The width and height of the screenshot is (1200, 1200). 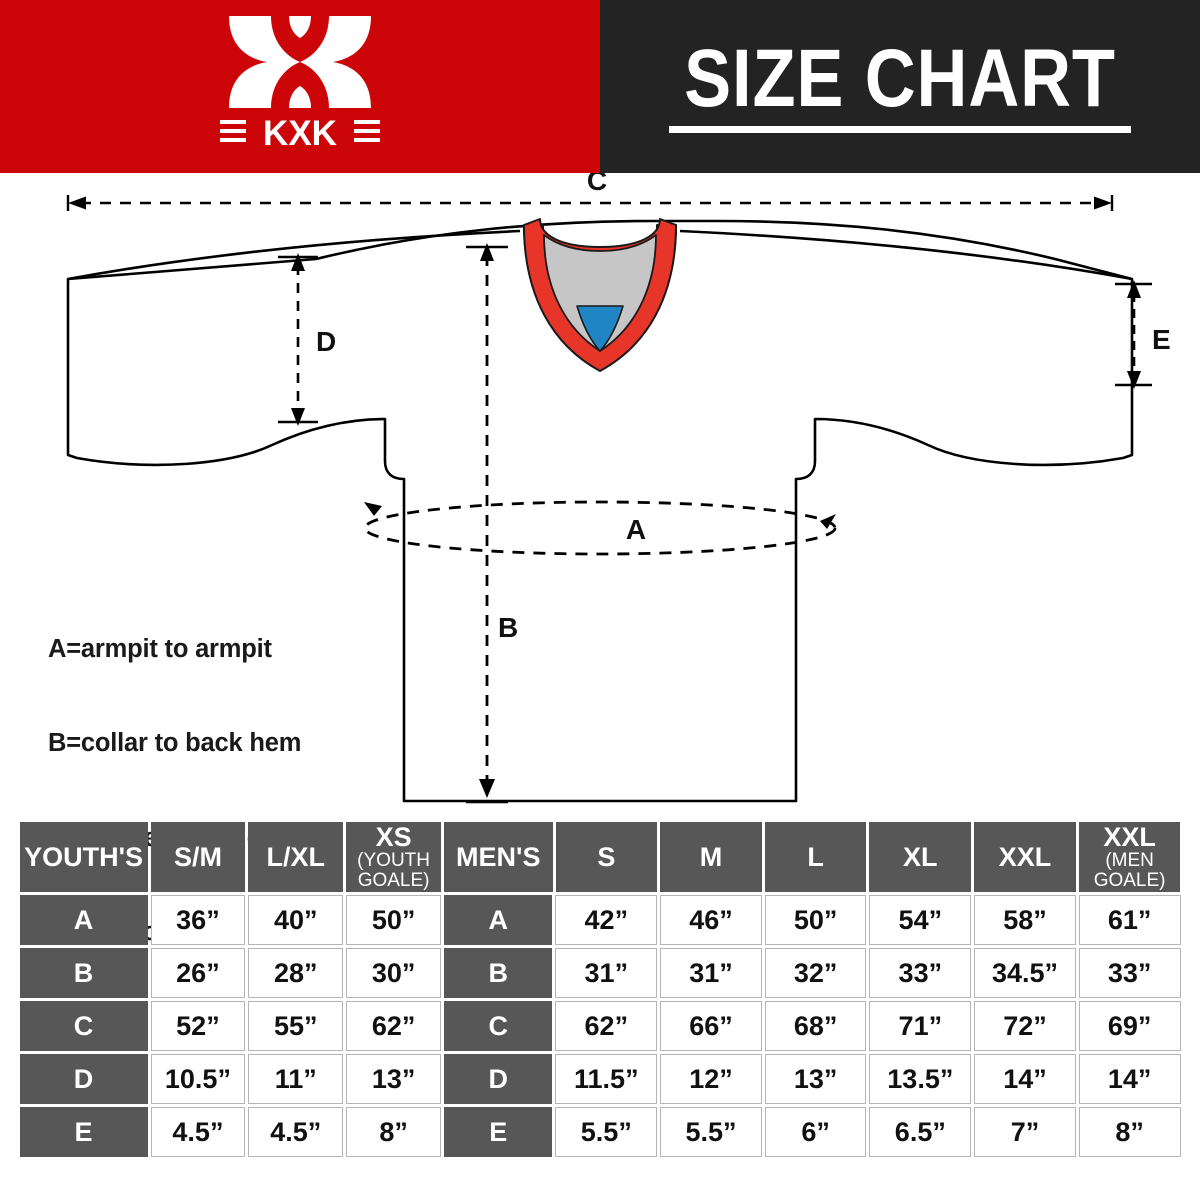 I want to click on title-panel: SIZE CHART, so click(x=900, y=86).